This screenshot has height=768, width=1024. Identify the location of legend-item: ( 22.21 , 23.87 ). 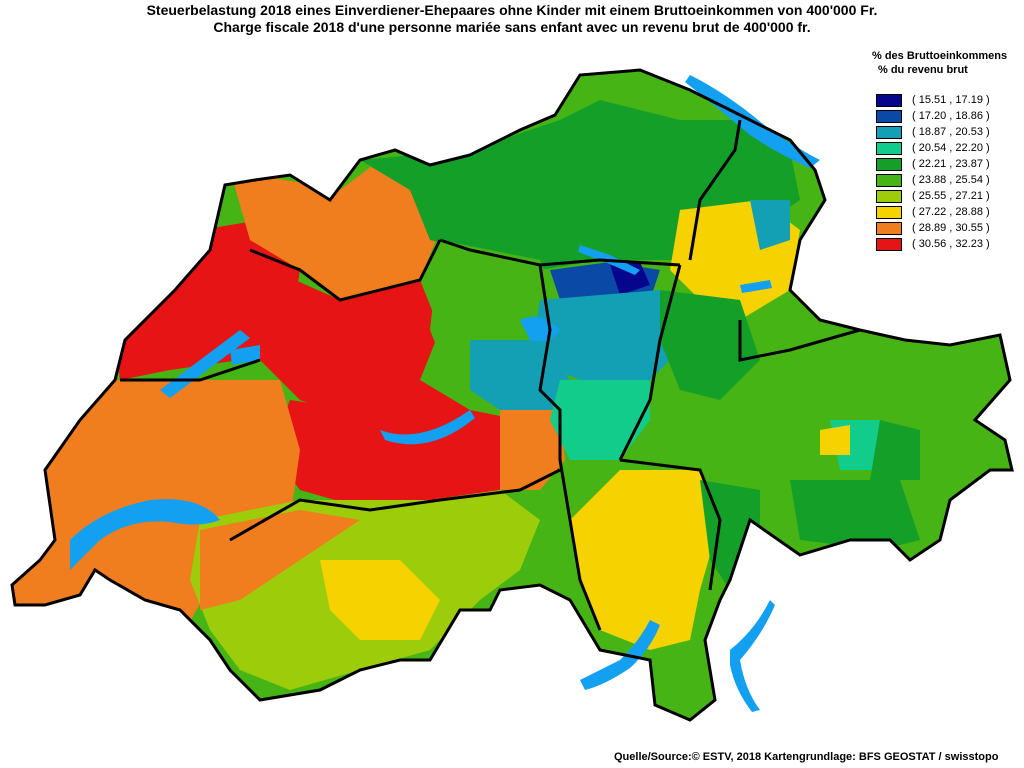
(946, 165).